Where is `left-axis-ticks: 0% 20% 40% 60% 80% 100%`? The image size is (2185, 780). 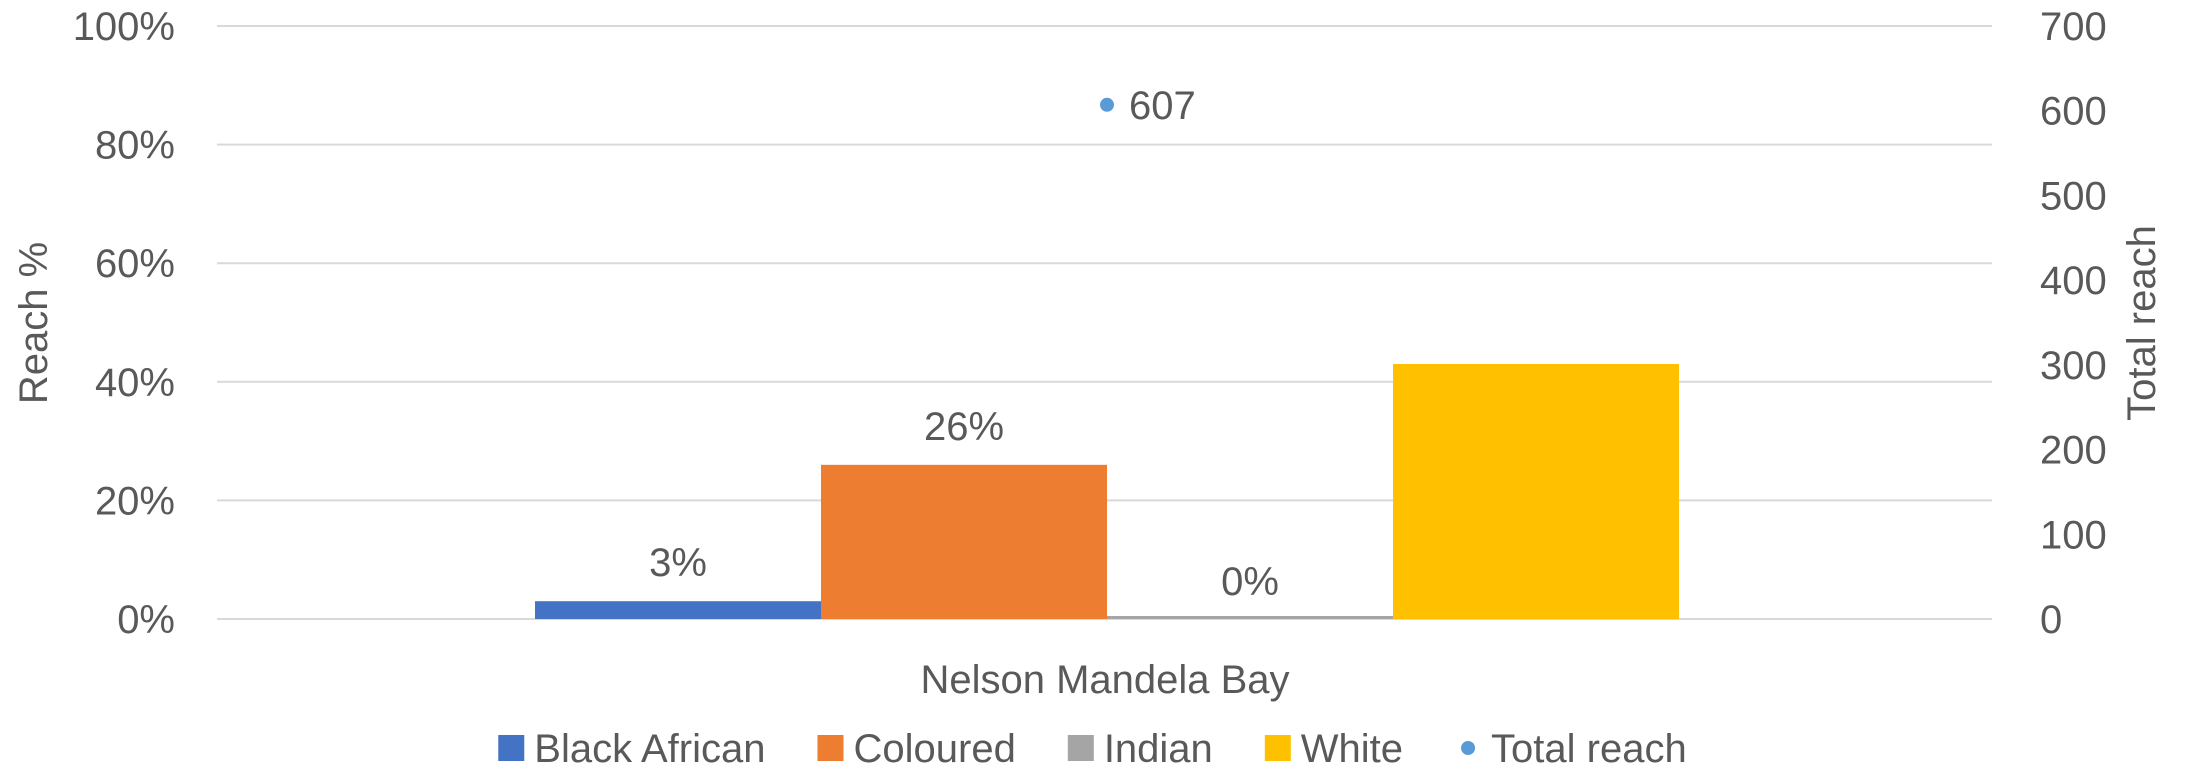
left-axis-ticks: 0% 20% 40% 60% 80% 100% is located at coordinates (124, 323).